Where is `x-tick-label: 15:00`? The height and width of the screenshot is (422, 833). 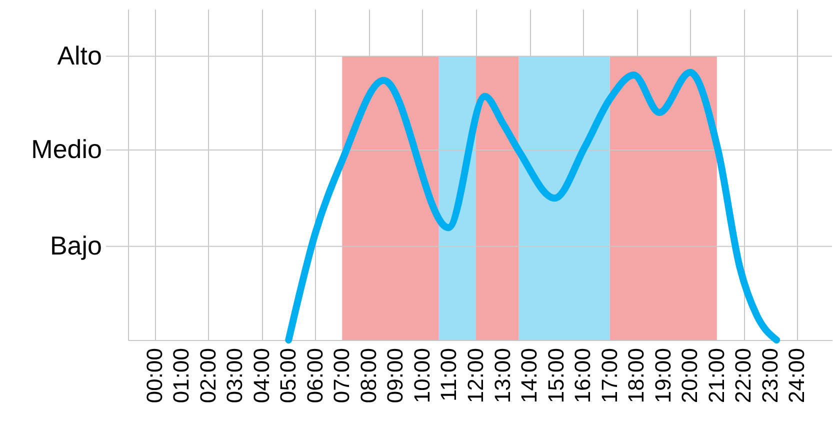 x-tick-label: 15:00 is located at coordinates (555, 376).